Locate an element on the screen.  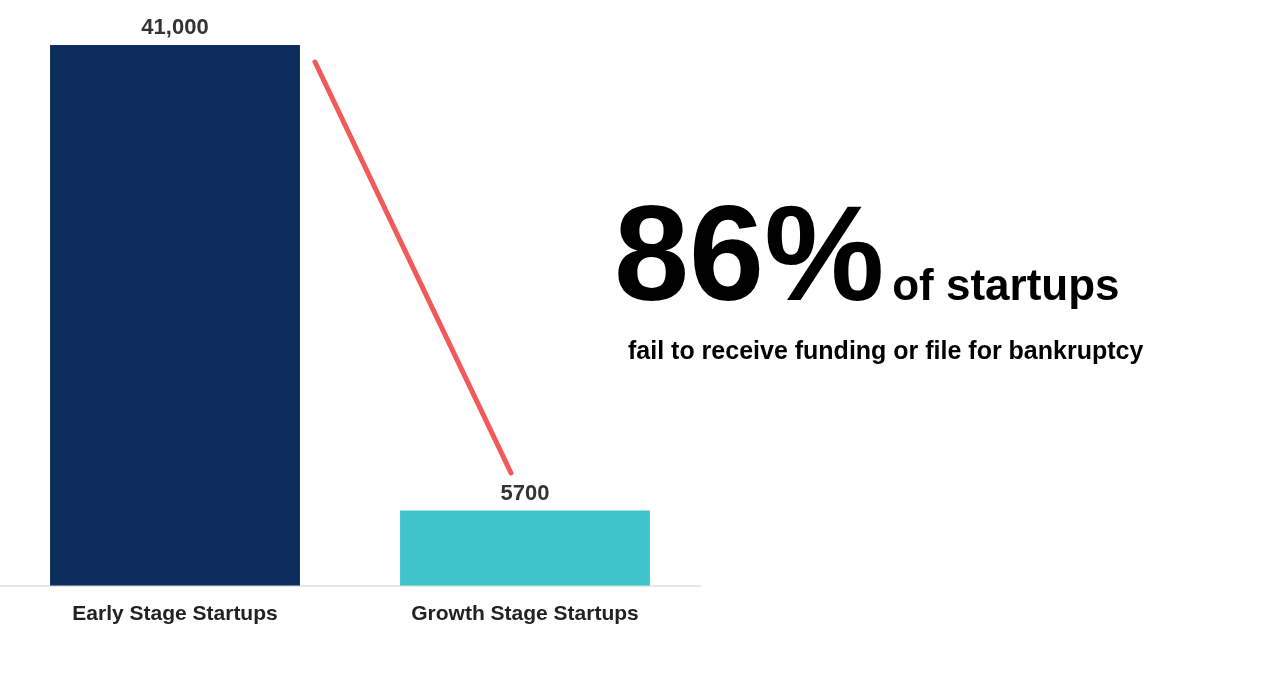
data-label: 5700 is located at coordinates (525, 492).